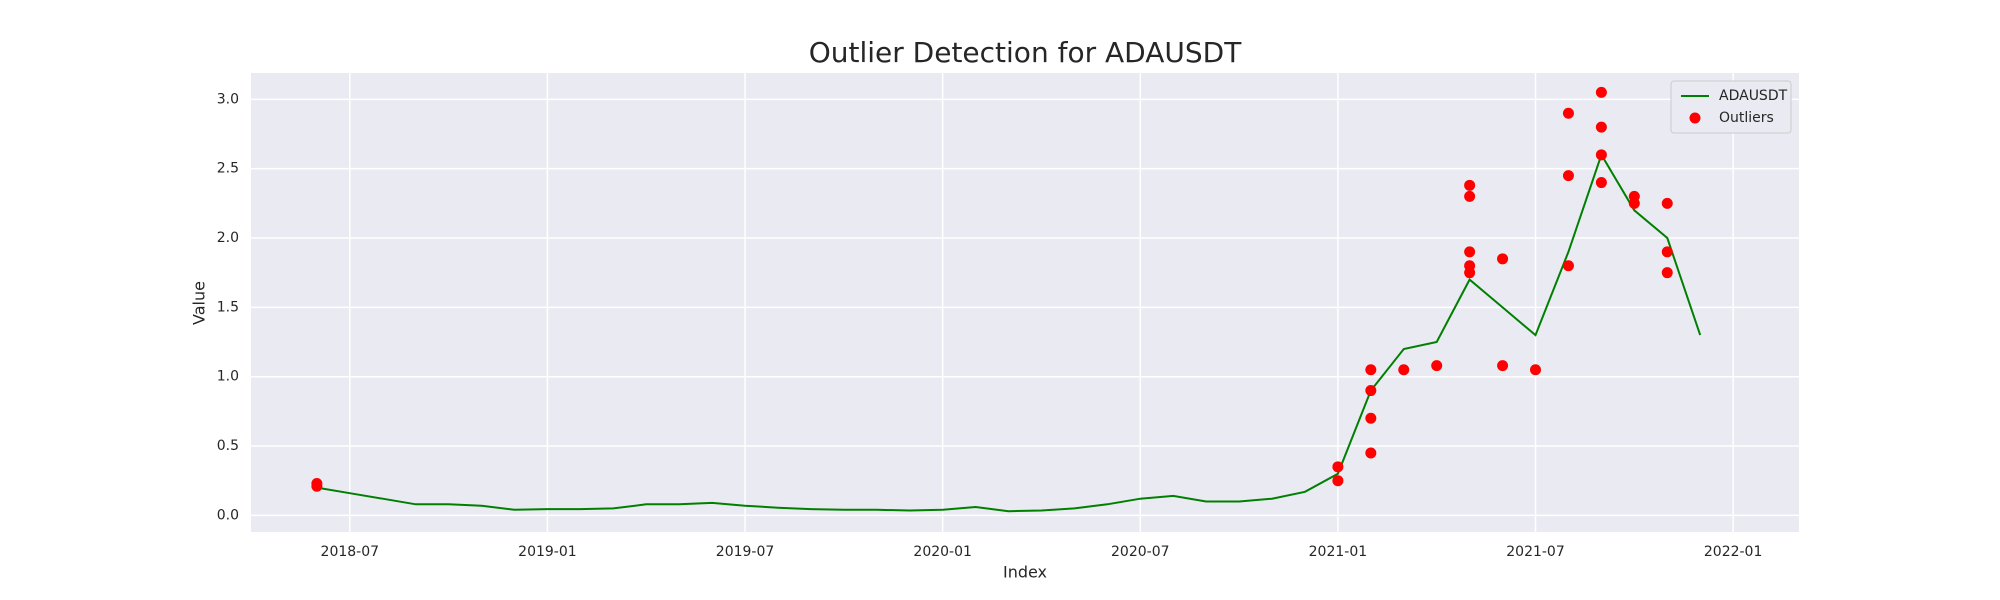 This screenshot has height=600, width=2000. Describe the element at coordinates (1025, 52) in the screenshot. I see `chart-title: Outlier Detection for ADAUSDT` at that location.